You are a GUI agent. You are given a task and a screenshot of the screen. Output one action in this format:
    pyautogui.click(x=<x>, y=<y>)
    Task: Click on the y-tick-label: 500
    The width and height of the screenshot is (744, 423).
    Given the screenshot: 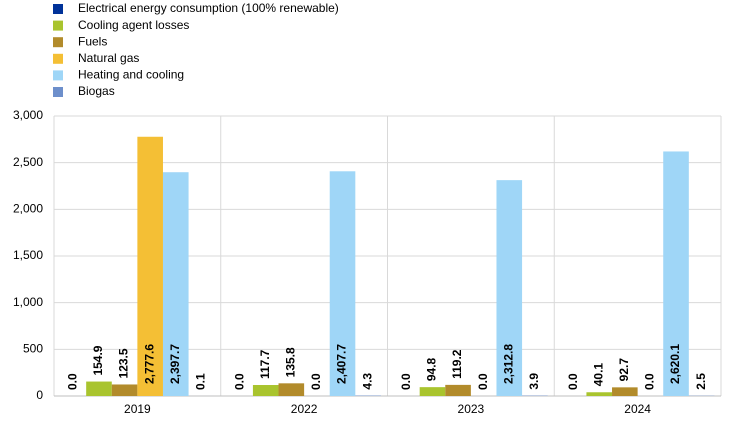 What is the action you would take?
    pyautogui.click(x=33, y=349)
    